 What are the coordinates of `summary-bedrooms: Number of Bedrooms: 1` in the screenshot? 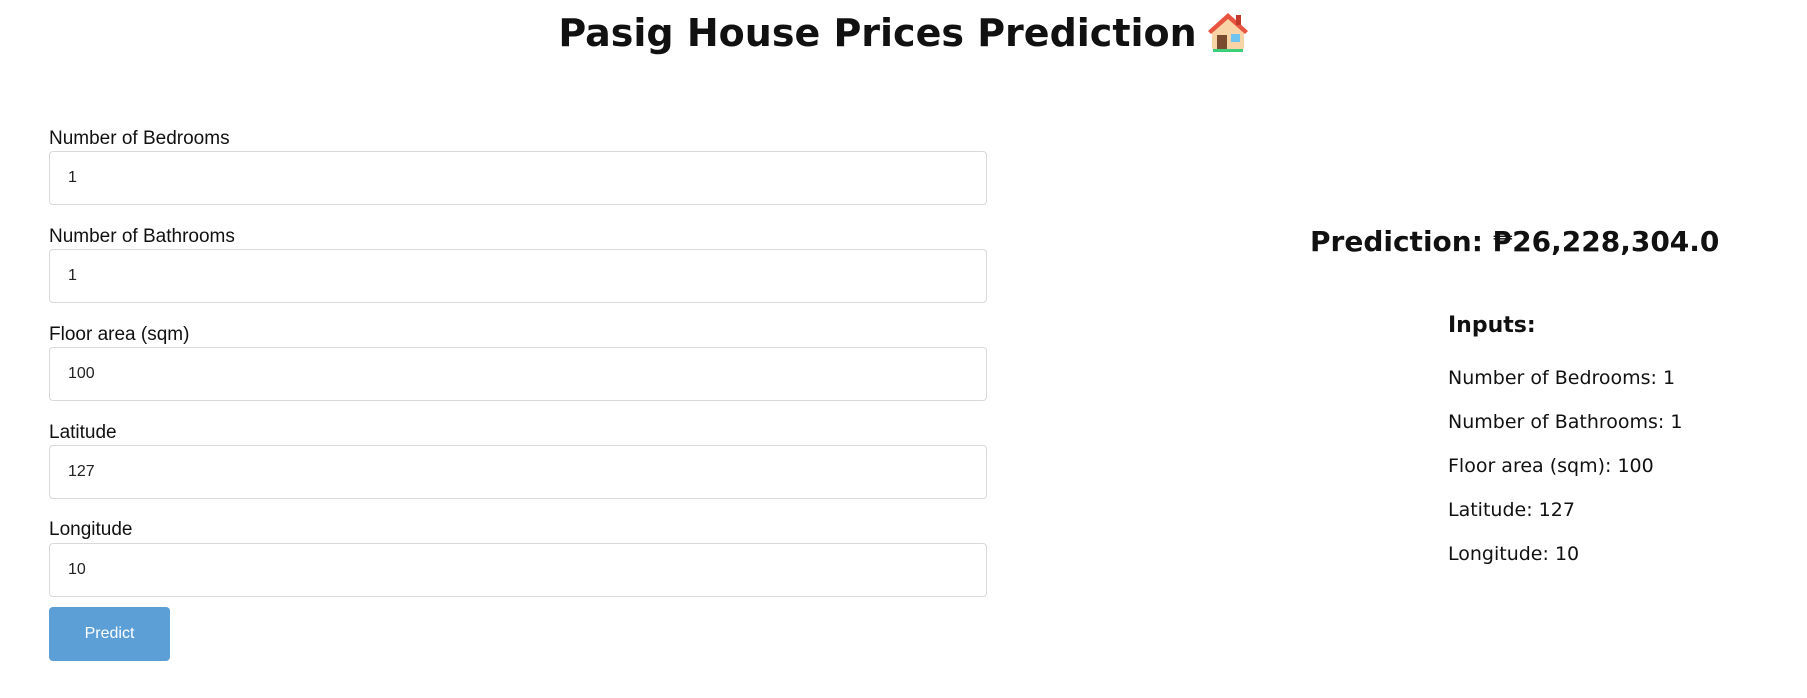 It's located at (1561, 378).